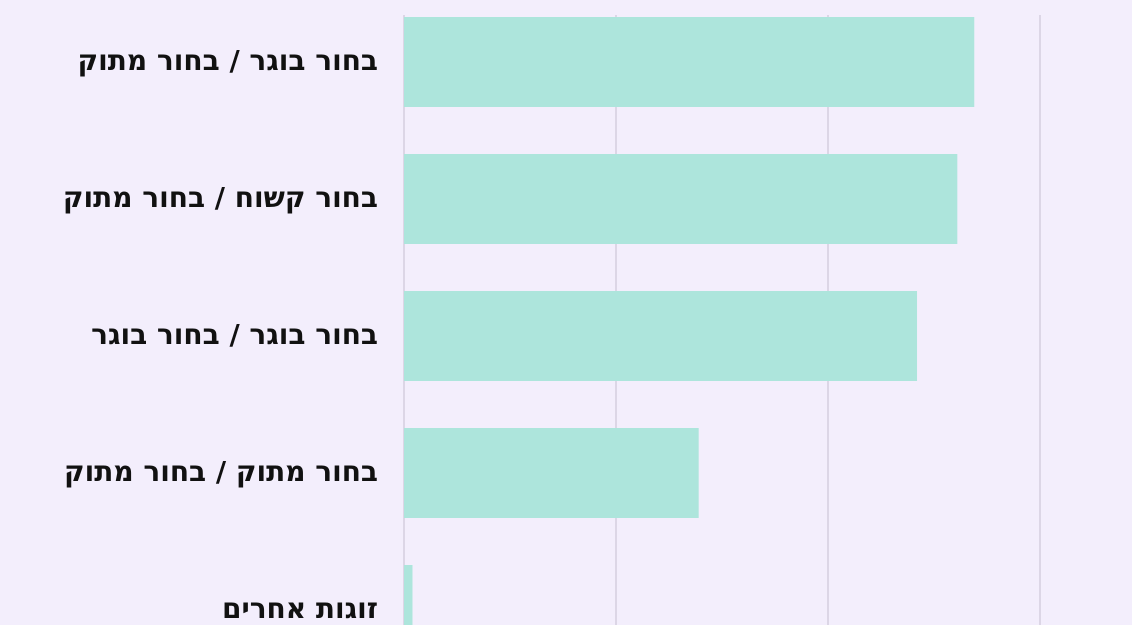  Describe the element at coordinates (228, 60) in the screenshot. I see `category-label: בחור בוגר / בחור מתוק` at that location.